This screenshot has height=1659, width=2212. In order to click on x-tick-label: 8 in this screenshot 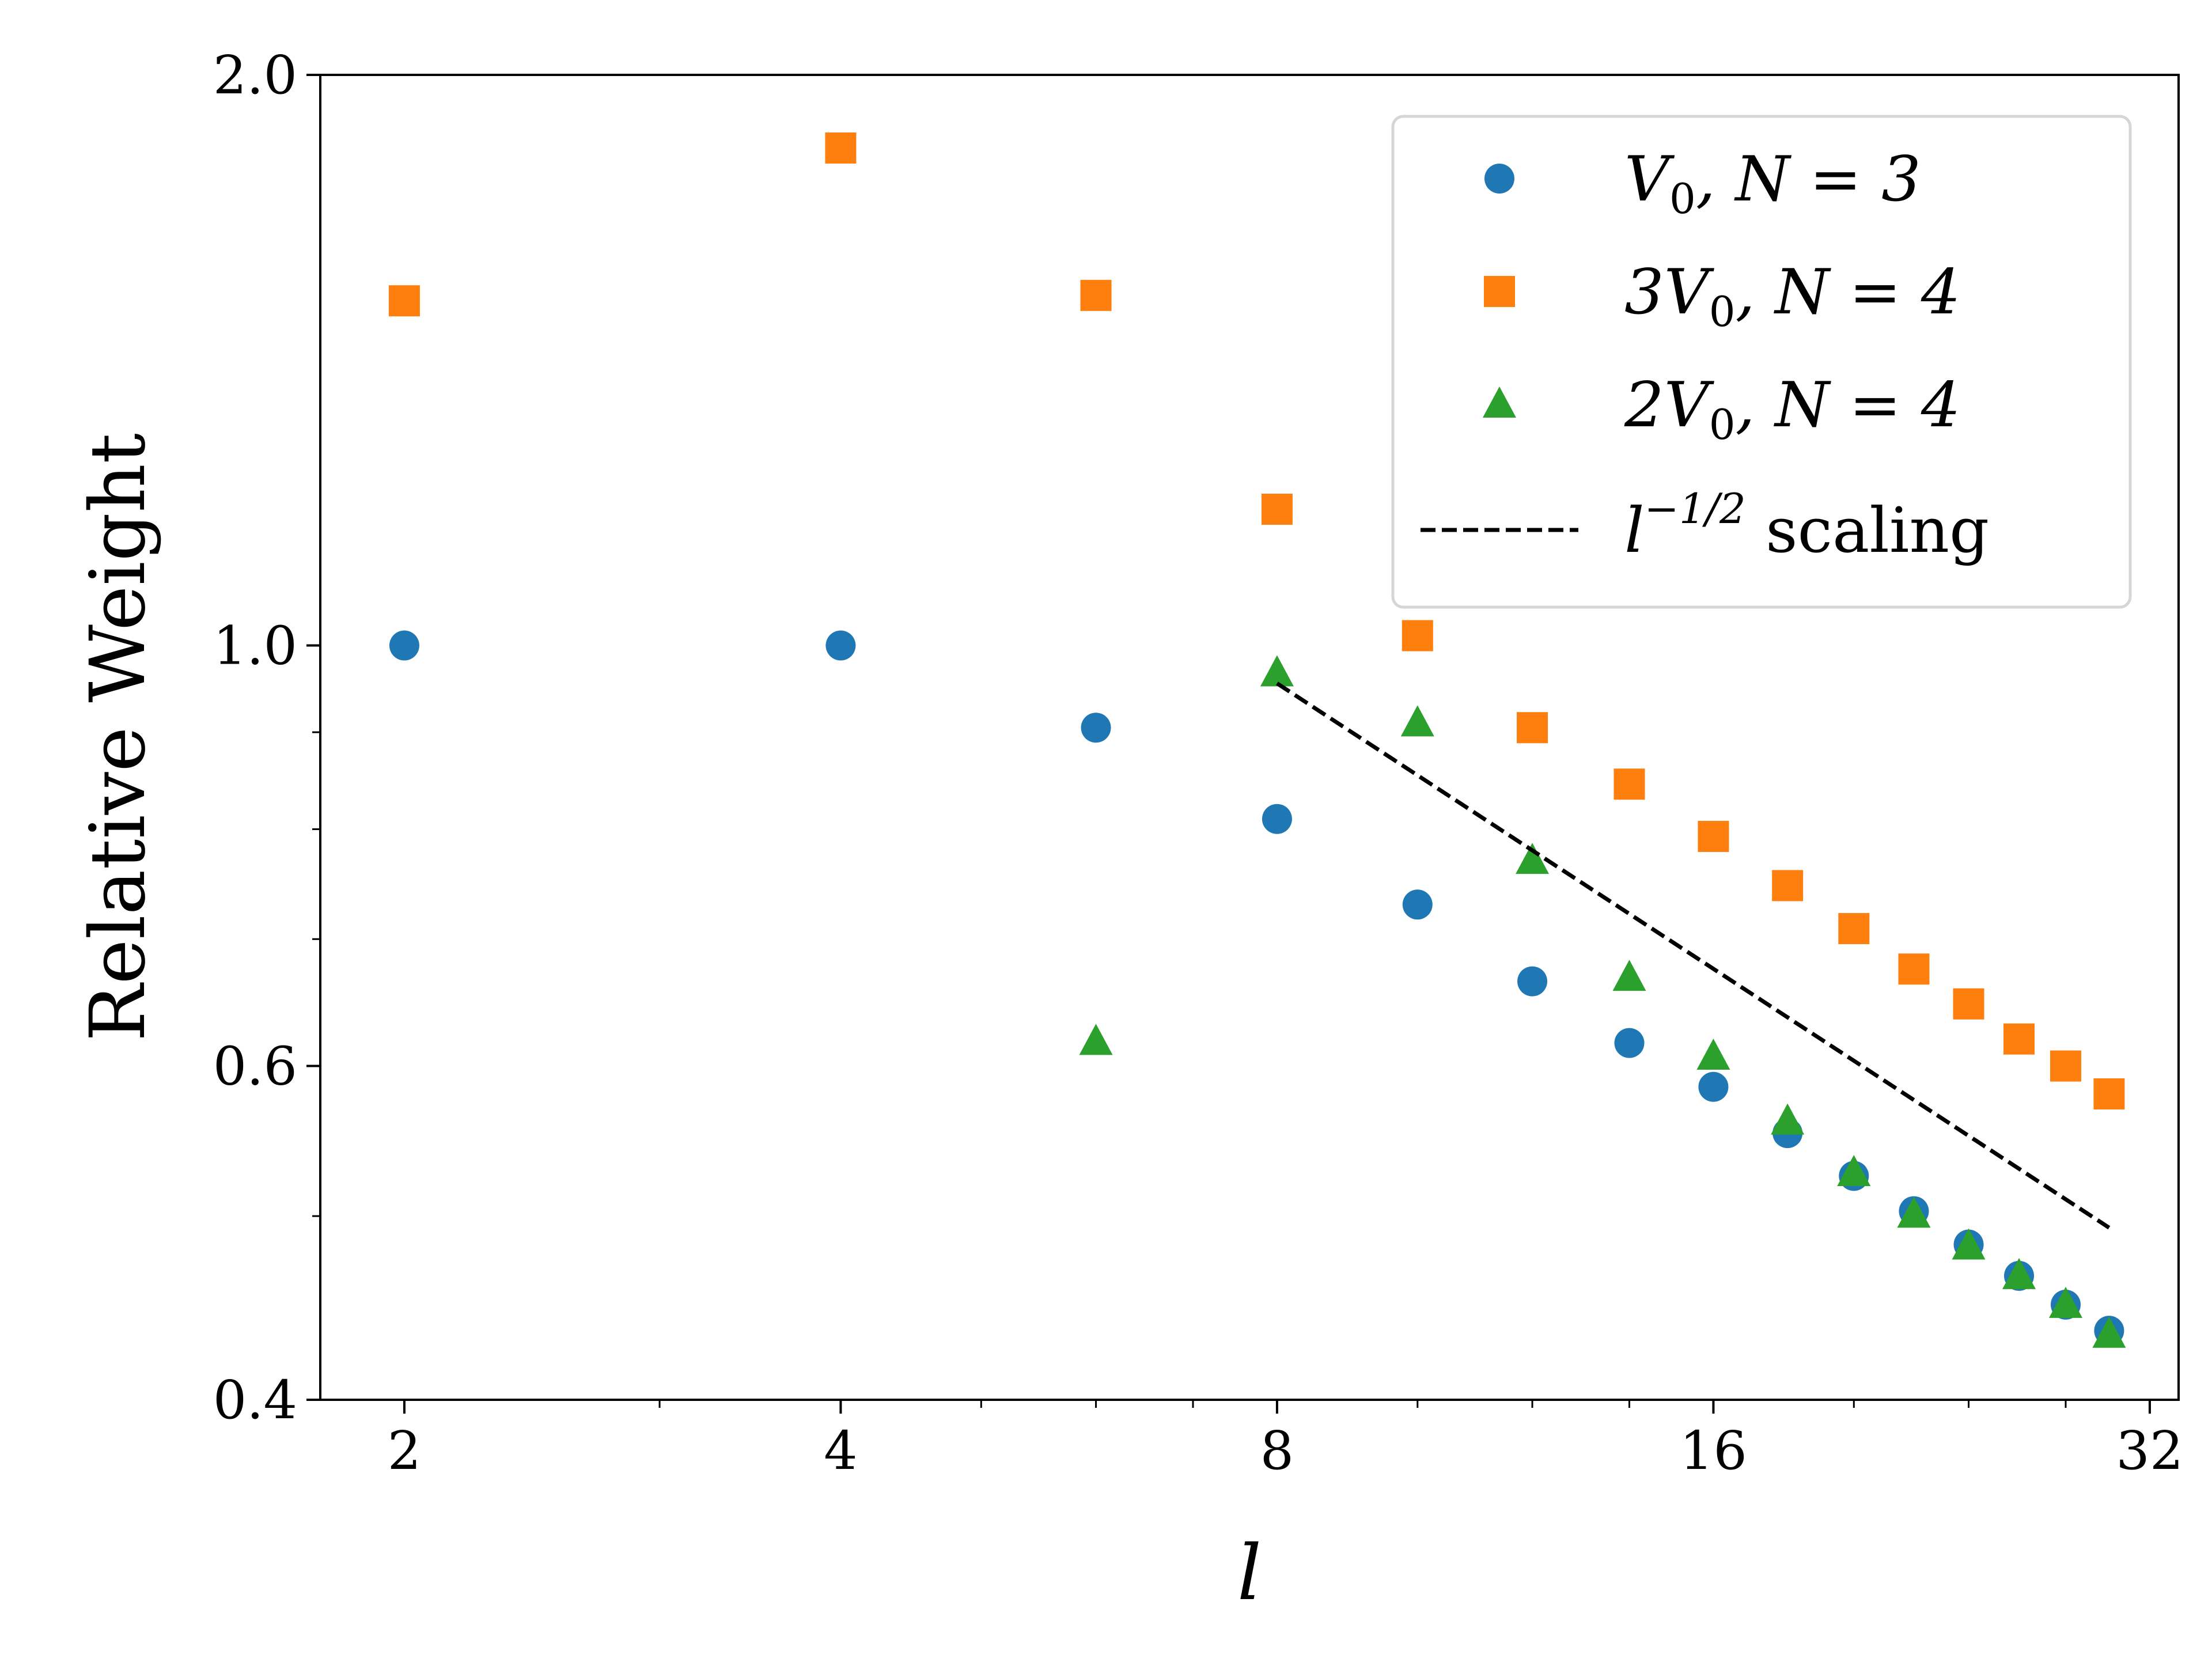, I will do `click(1277, 1451)`.